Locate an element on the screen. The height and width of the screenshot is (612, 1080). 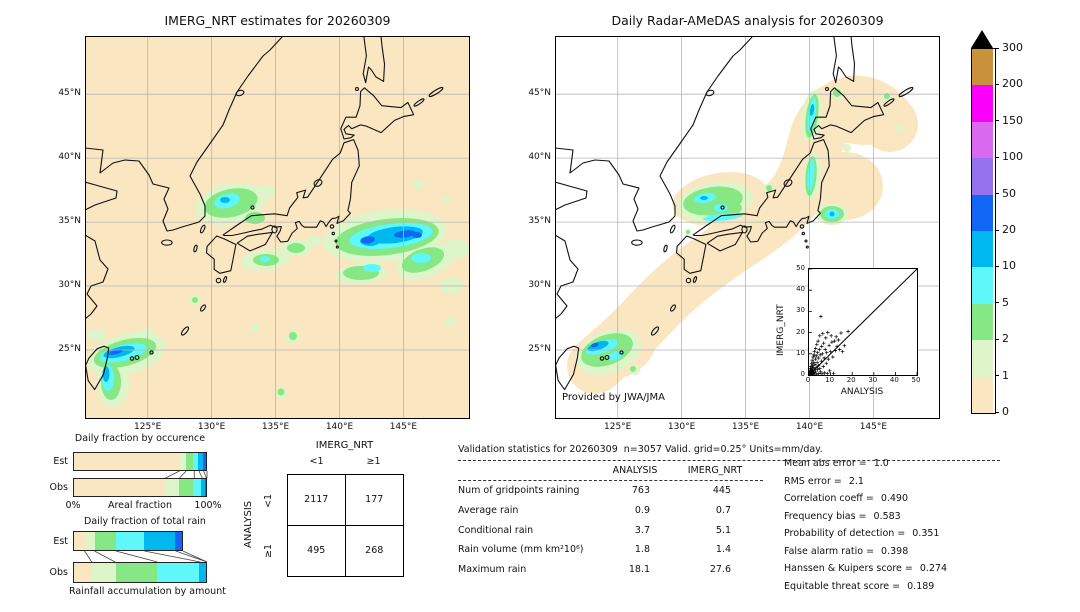
colorbar-tick-label: 150 is located at coordinates (1012, 120).